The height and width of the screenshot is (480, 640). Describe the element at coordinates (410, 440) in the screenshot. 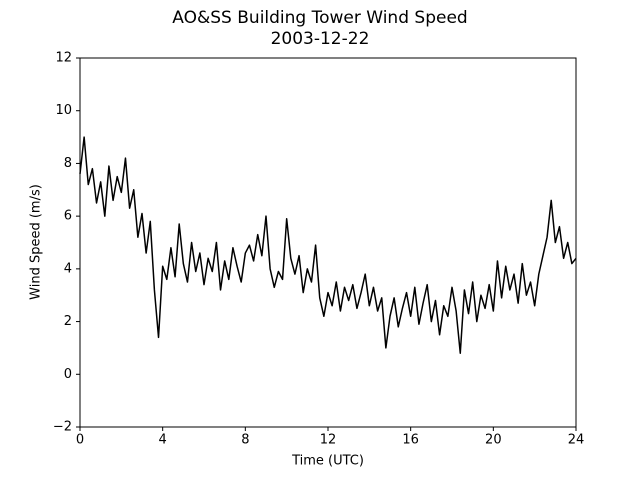

I see `x-tick-label: 16` at that location.